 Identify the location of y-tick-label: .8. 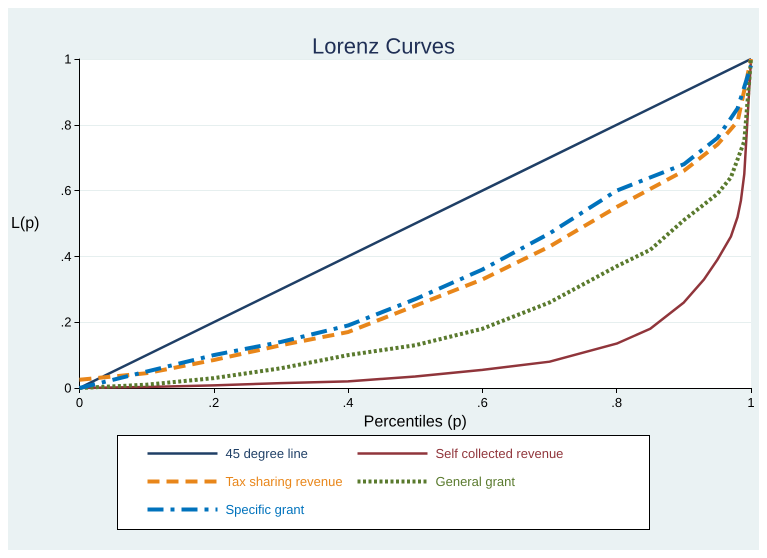
(66, 124).